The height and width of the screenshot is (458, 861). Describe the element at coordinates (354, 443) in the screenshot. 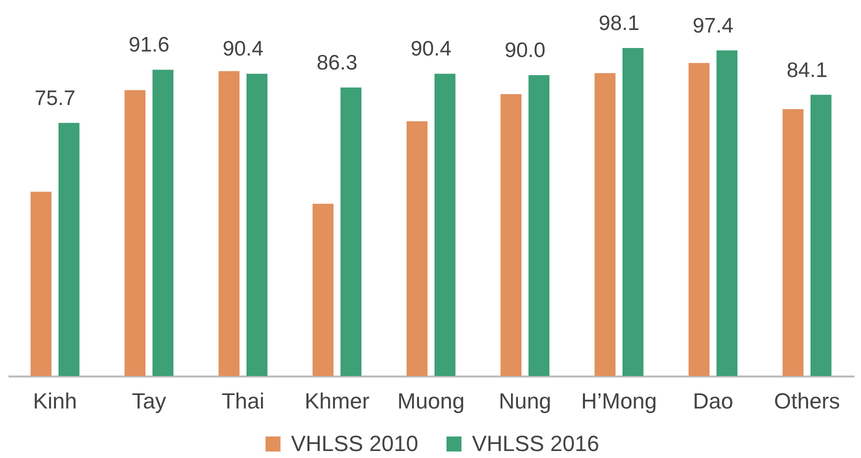

I see `legend-label: VHLSS 2010` at that location.